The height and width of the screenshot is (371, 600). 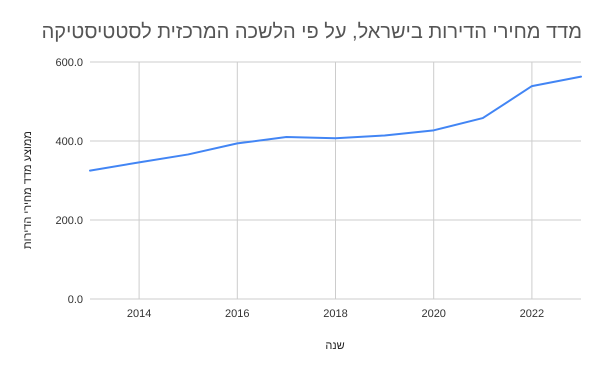 What do you see at coordinates (75, 300) in the screenshot?
I see `y-tick-label: 0.0` at bounding box center [75, 300].